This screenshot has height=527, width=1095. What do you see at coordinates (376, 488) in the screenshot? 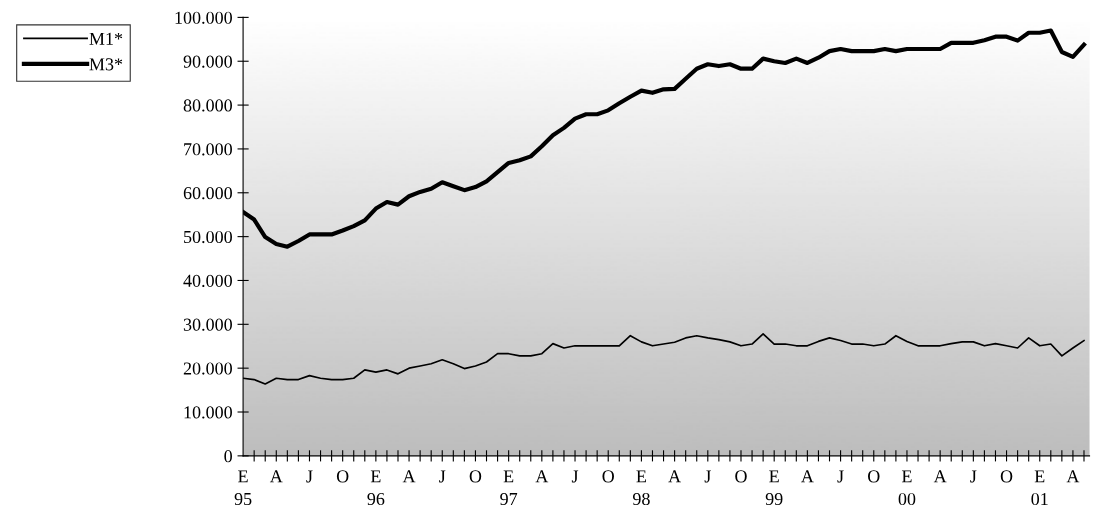
I see `x-tick-label: E 96` at bounding box center [376, 488].